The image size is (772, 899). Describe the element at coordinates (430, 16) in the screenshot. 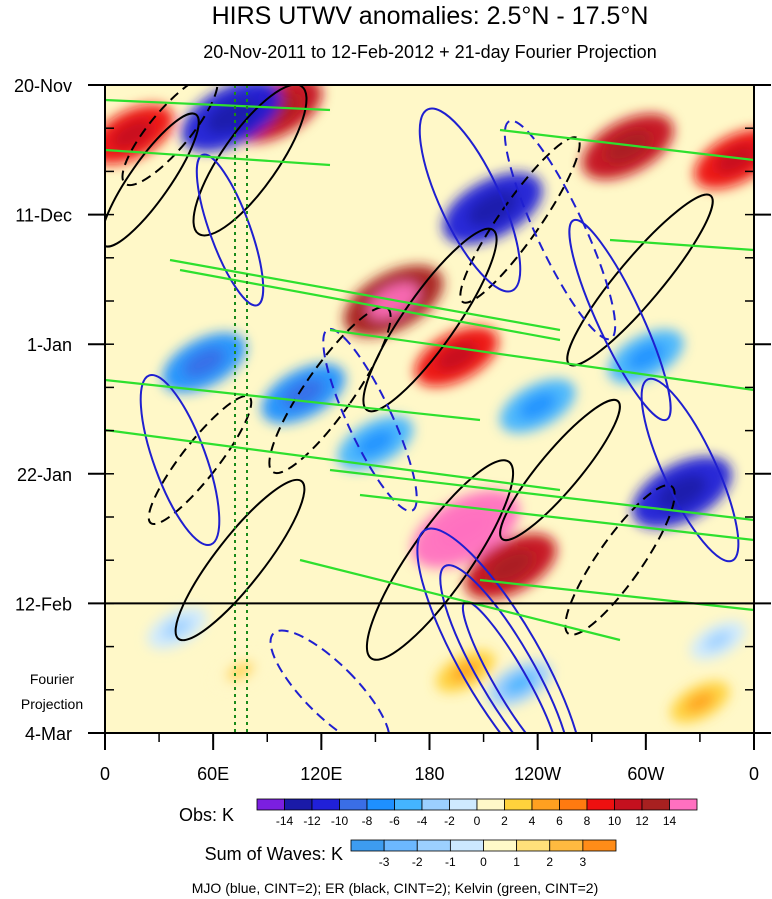

I see `chart-title: HIRS UTWV anomalies: 2.5°N - 17.5°N` at that location.